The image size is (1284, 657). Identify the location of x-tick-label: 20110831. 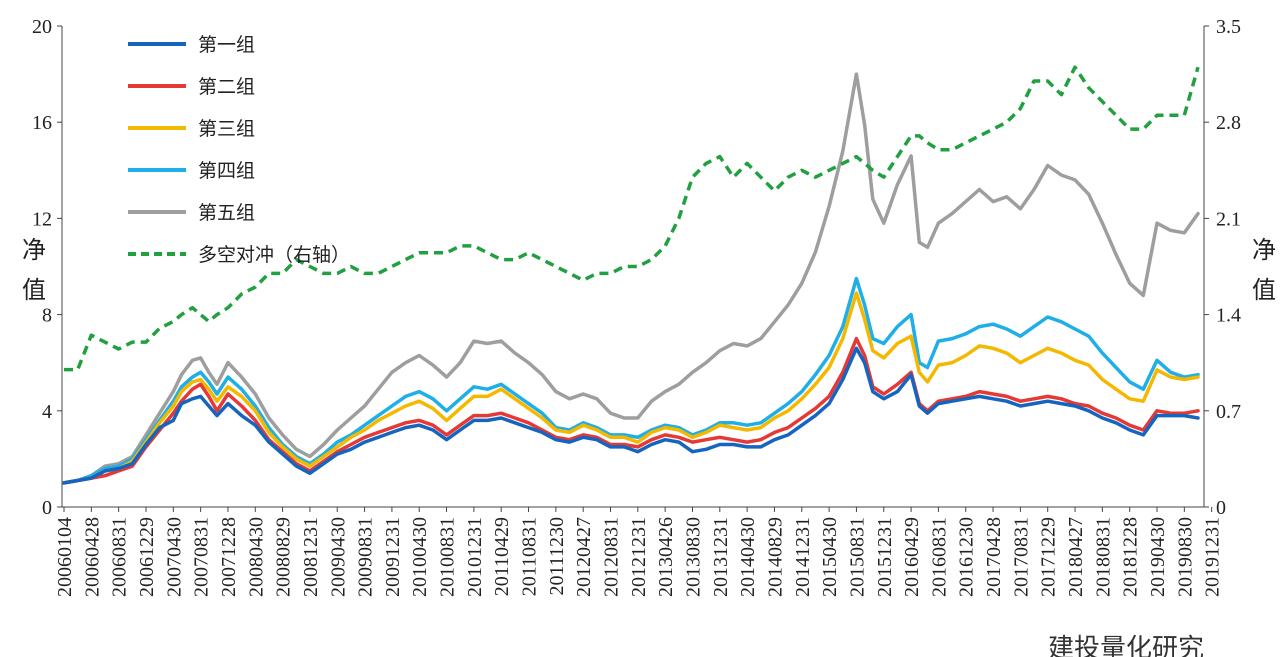
(530, 556).